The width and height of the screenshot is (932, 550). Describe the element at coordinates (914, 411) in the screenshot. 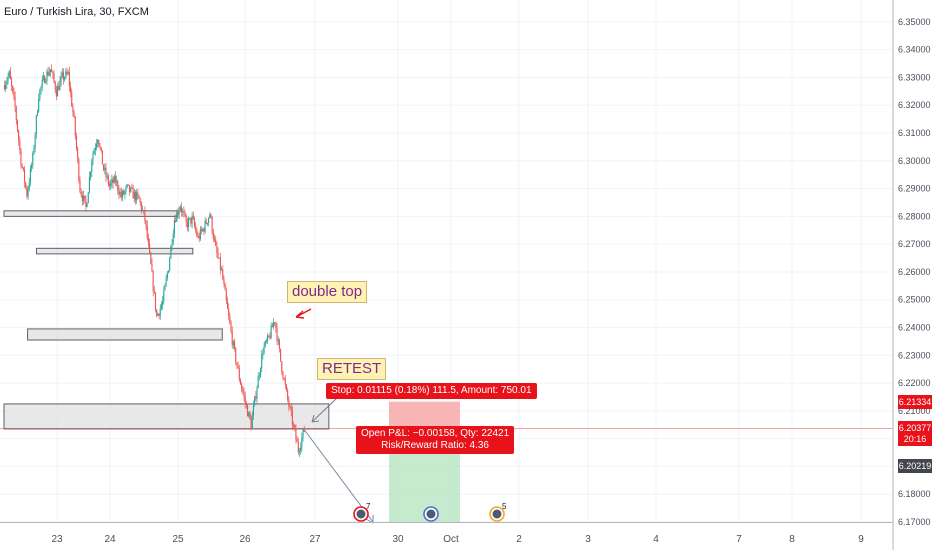

I see `y-tick-label: 6.21000` at that location.